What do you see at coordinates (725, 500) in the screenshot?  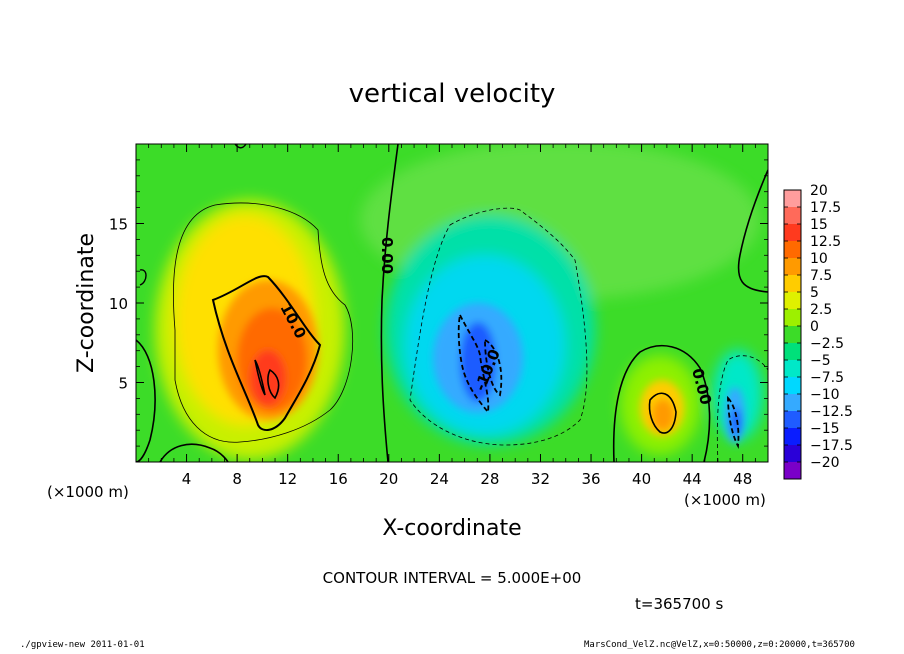 I see `x-unit-label-right: (×1000 m)` at bounding box center [725, 500].